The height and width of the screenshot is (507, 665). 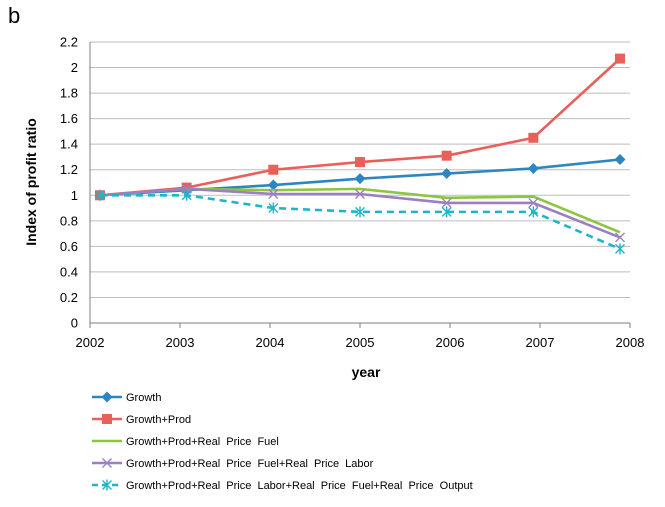 I want to click on y-tick-label: 1.8, so click(x=69, y=93).